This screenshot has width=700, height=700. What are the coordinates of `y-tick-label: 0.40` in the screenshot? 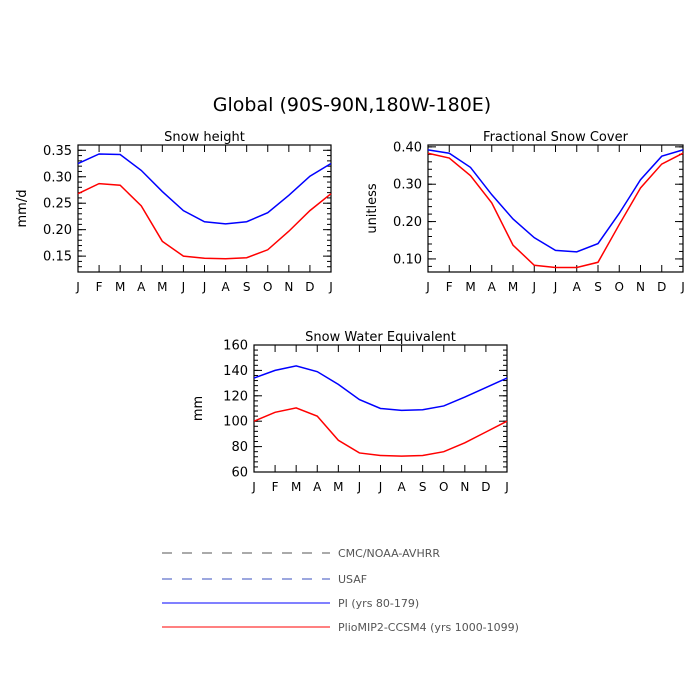 It's located at (407, 147).